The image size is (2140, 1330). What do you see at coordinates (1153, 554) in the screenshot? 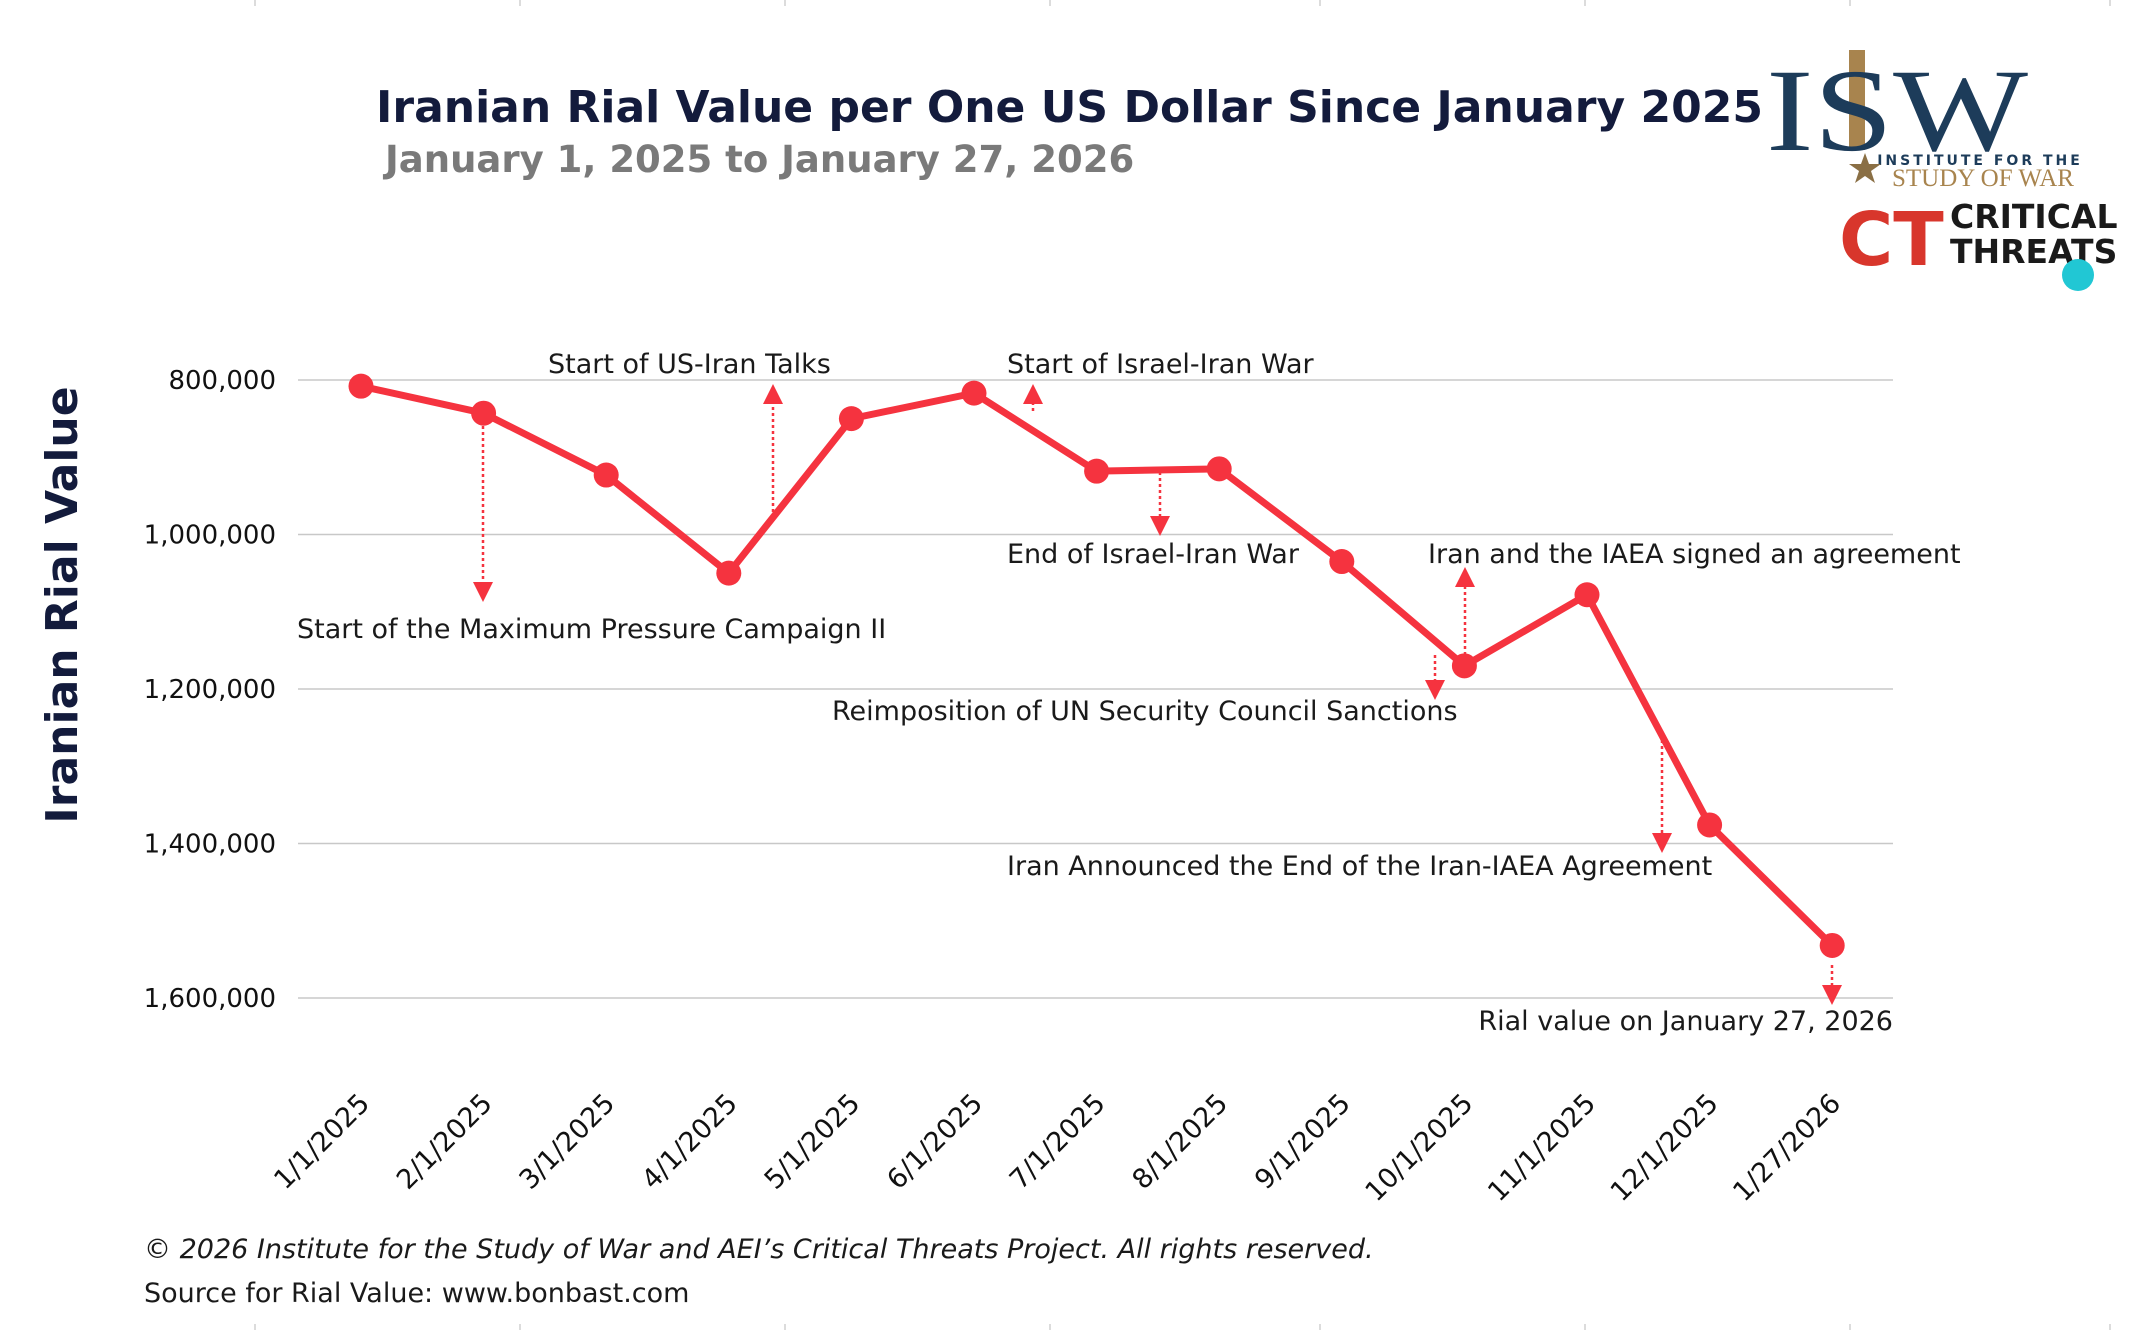
I see `annotation-label: End of Israel-Iran War` at bounding box center [1153, 554].